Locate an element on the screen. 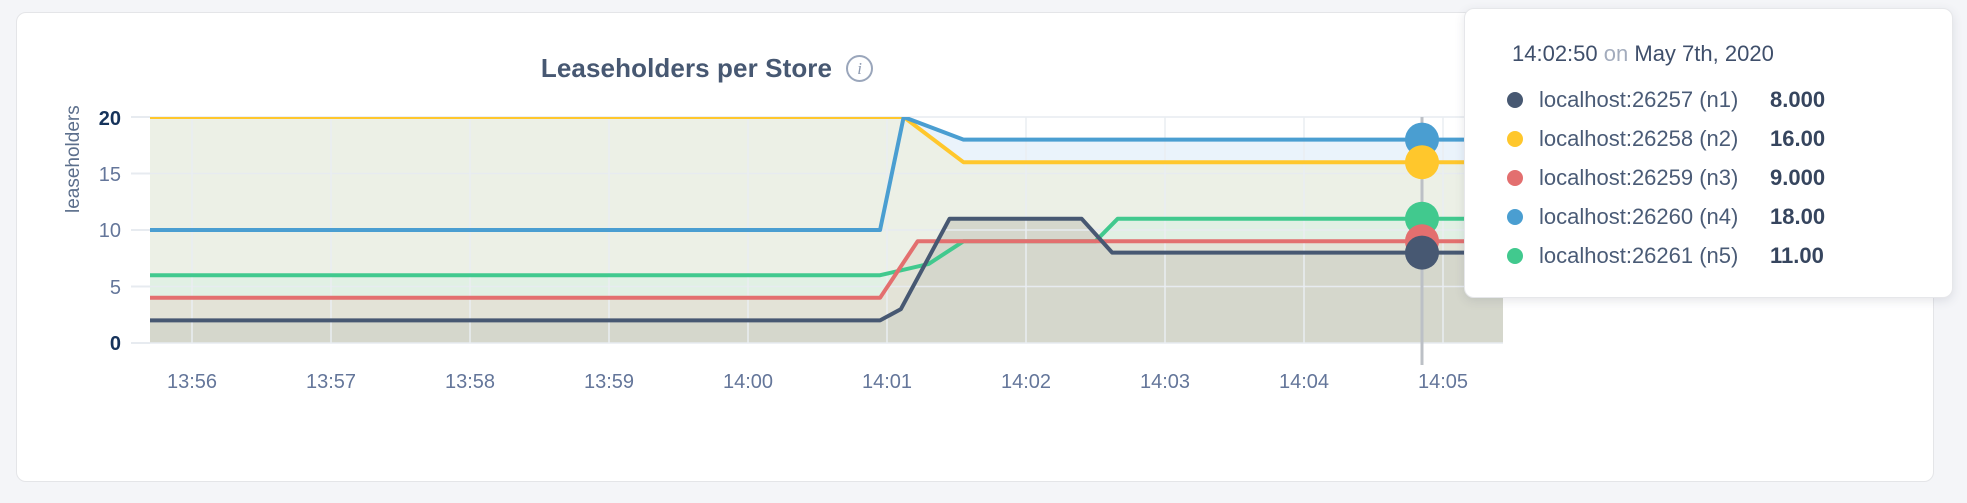  hover-dot-n2 is located at coordinates (1422, 162).